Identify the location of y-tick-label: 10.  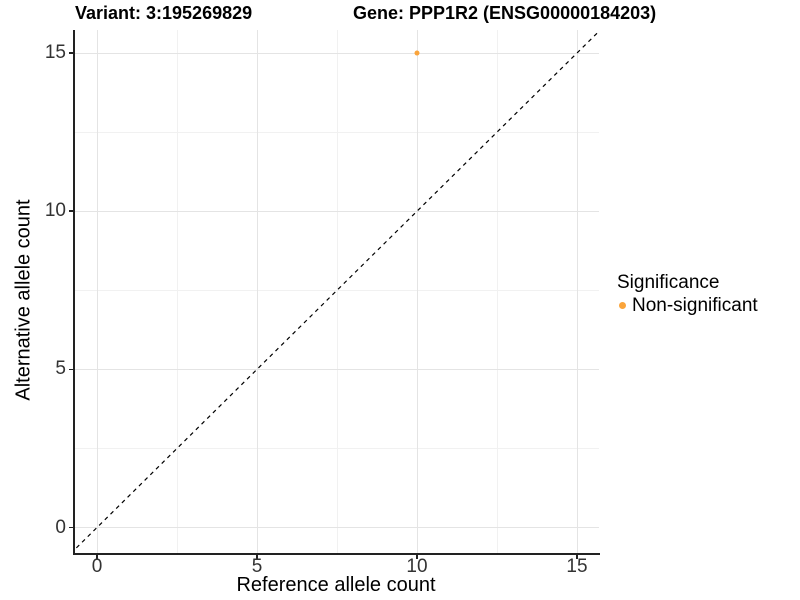
(55, 211).